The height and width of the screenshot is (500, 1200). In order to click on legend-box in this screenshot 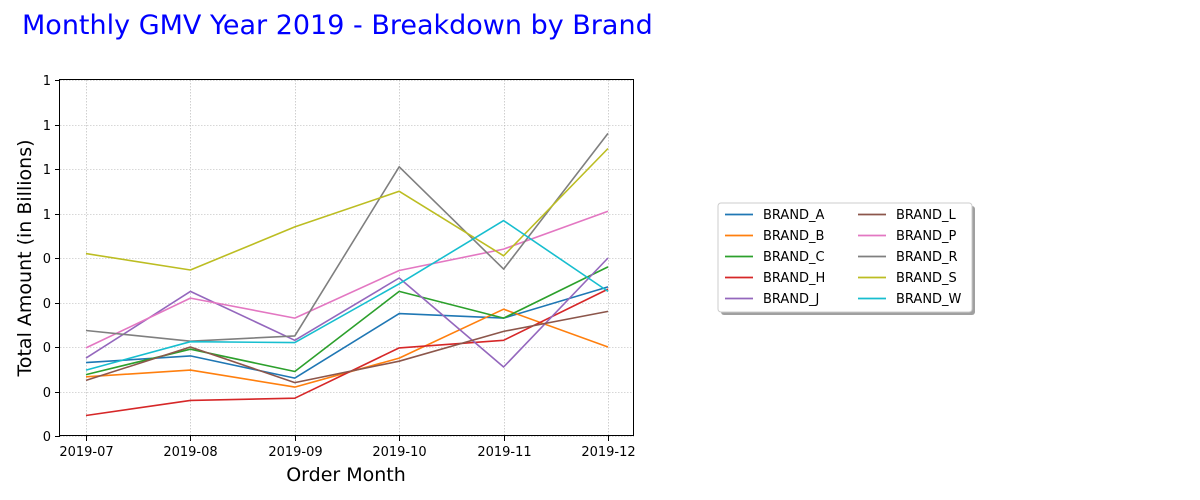, I will do `click(845, 257)`.